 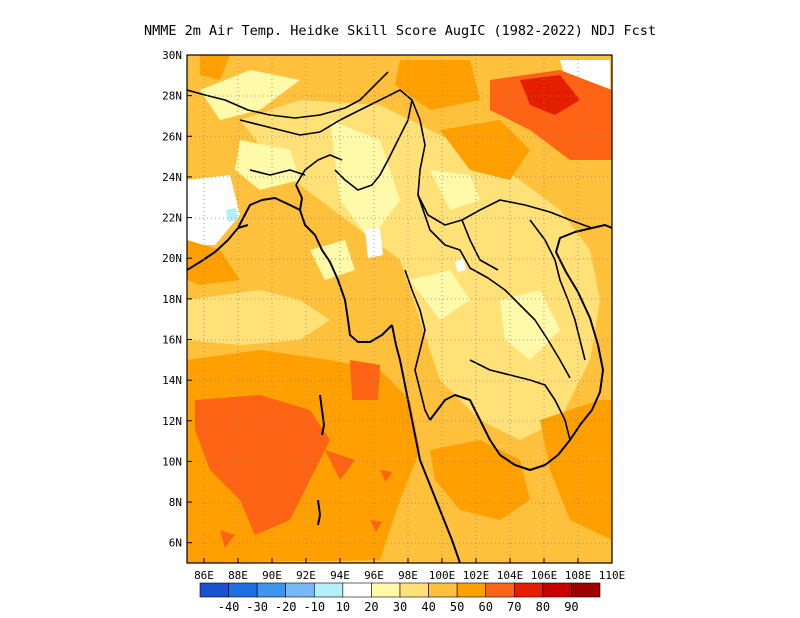 What do you see at coordinates (544, 575) in the screenshot?
I see `lon-tick-label: 106E` at bounding box center [544, 575].